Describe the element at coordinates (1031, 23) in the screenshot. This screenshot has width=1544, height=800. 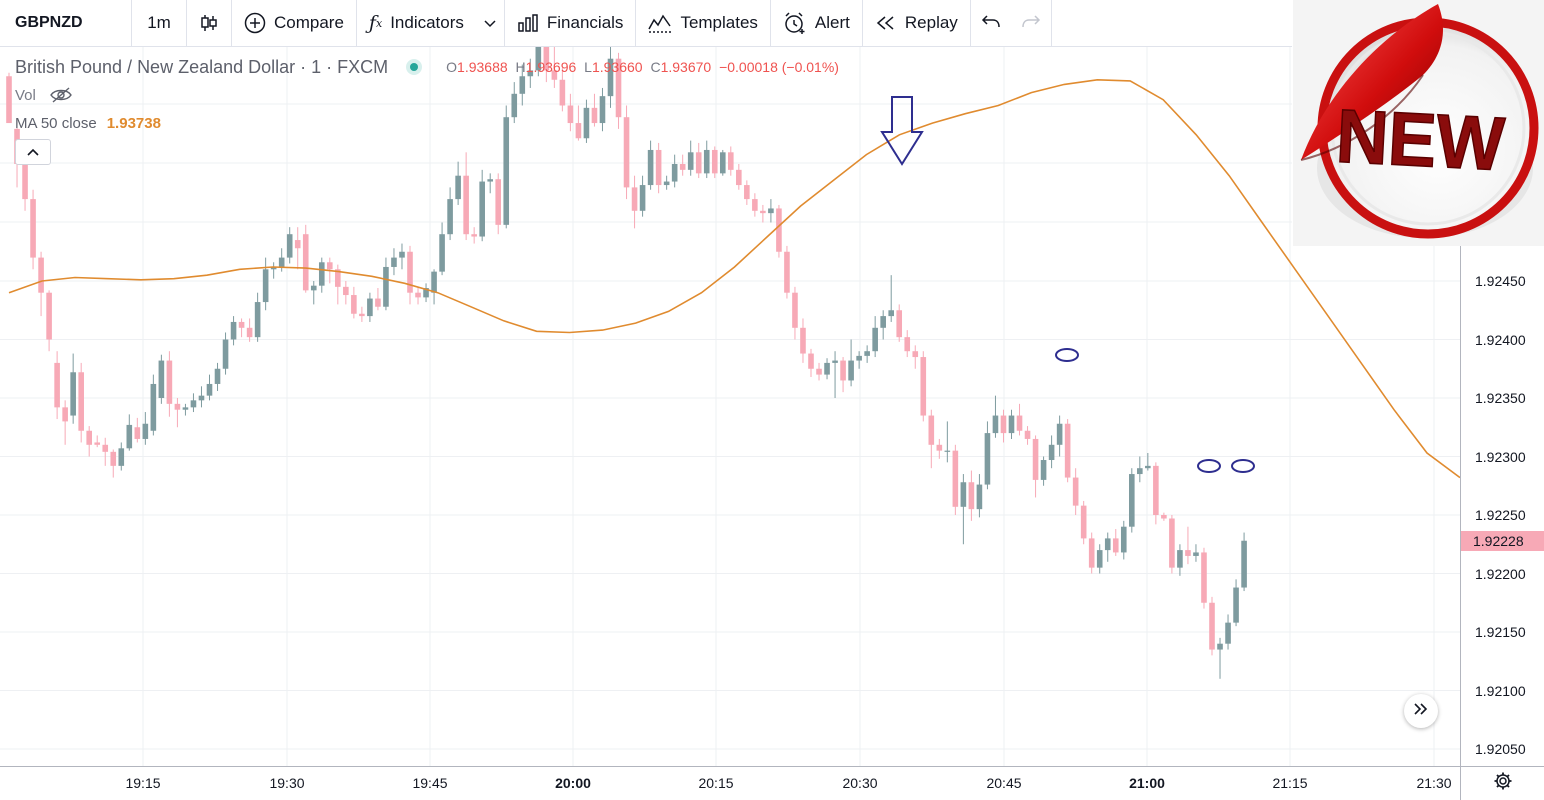
I see `redo-button` at that location.